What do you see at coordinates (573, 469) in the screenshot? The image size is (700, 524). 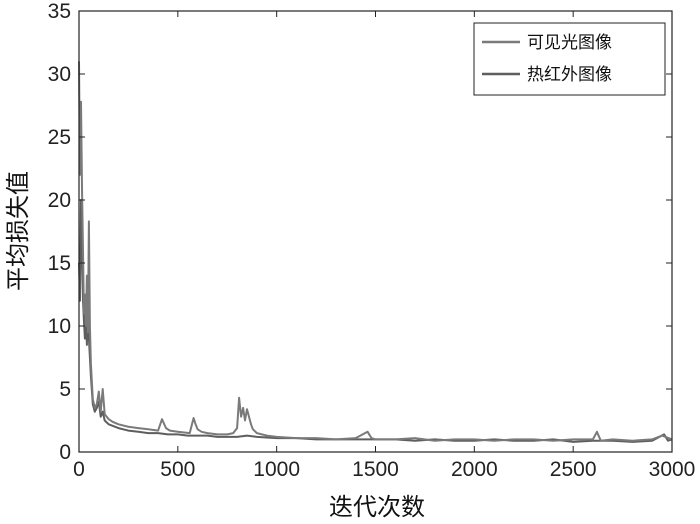 I see `x-tick-label: 2500` at bounding box center [573, 469].